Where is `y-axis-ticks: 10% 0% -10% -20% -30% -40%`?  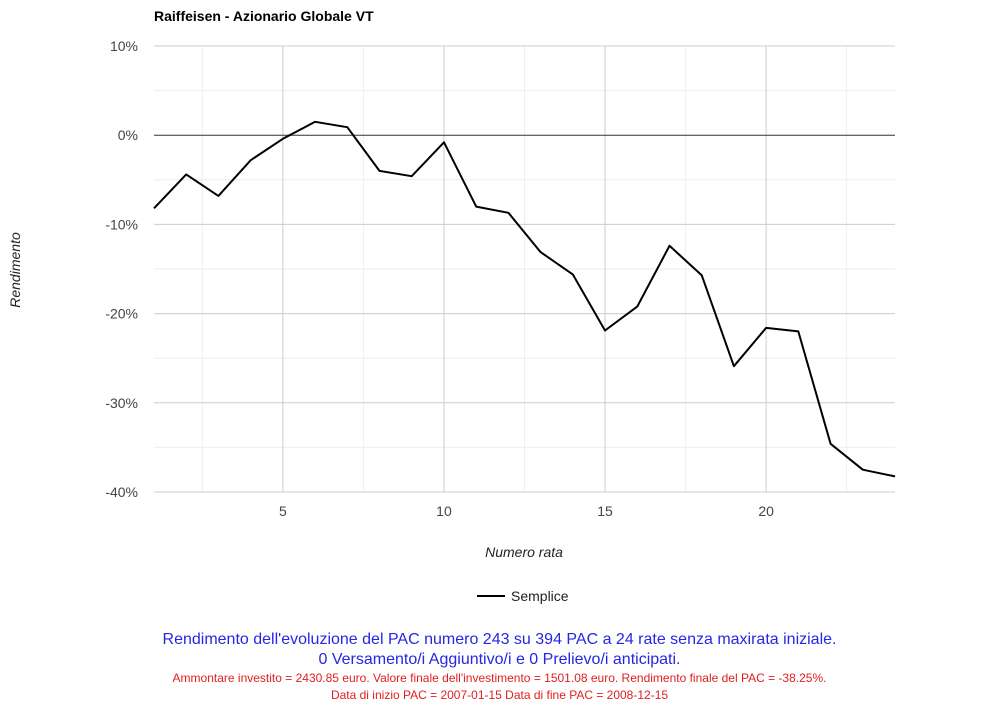
y-axis-ticks: 10% 0% -10% -20% -30% -40% is located at coordinates (121, 269).